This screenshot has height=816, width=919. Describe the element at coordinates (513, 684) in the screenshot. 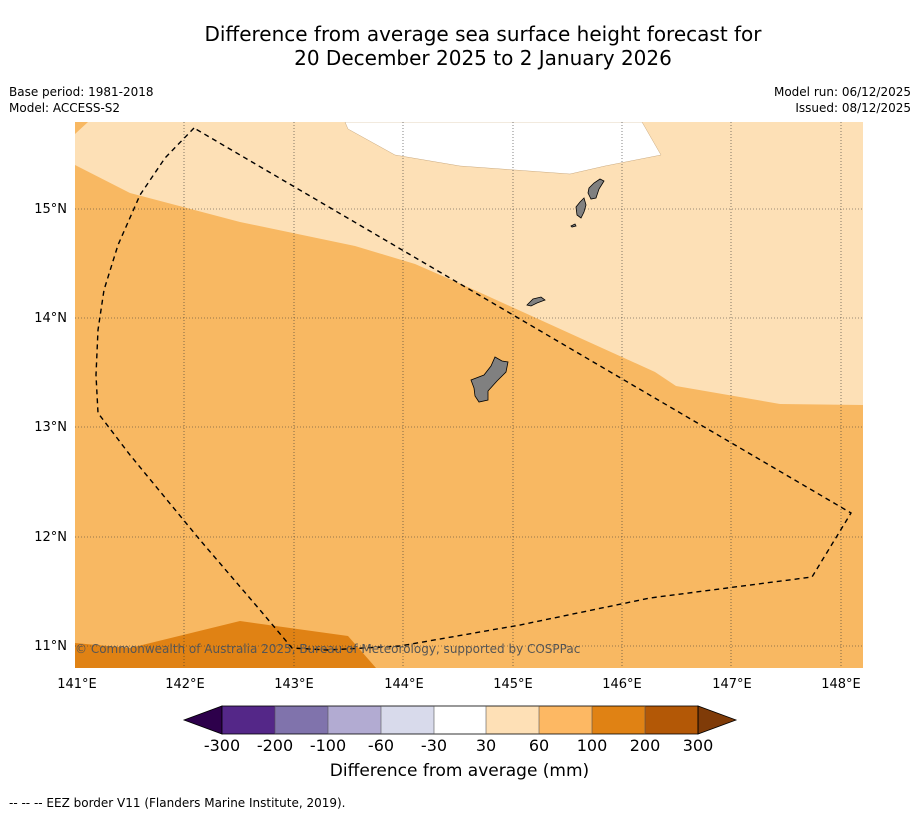

I see `lon-tick-label: 145°E` at that location.